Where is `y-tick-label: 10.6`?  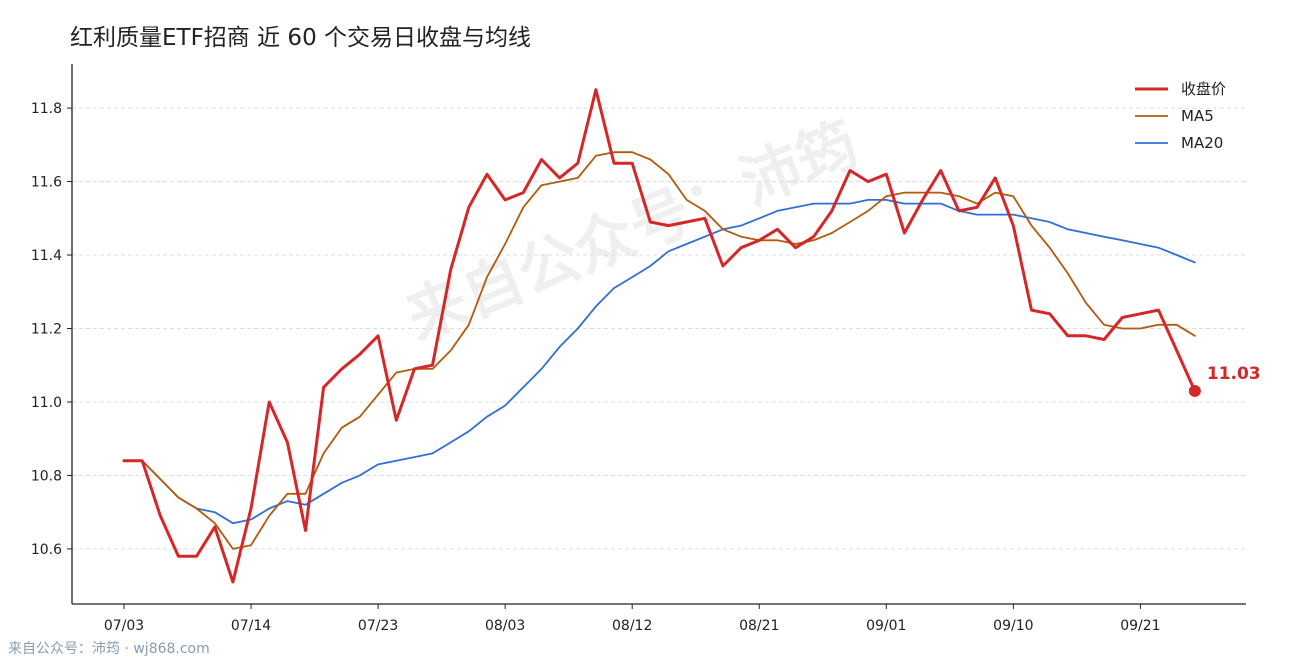 y-tick-label: 10.6 is located at coordinates (46, 550).